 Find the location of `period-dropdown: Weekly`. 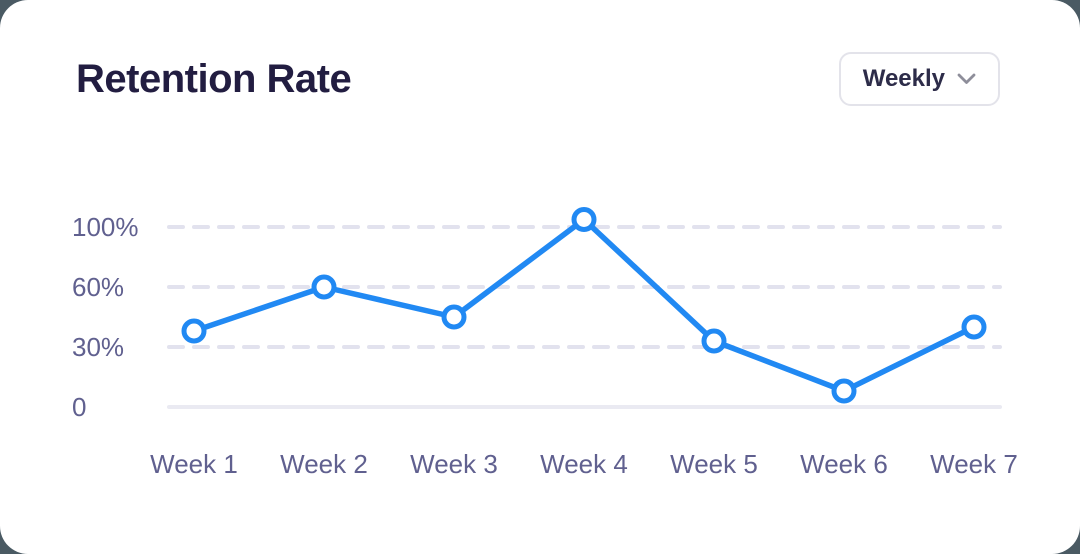

period-dropdown: Weekly is located at coordinates (919, 79).